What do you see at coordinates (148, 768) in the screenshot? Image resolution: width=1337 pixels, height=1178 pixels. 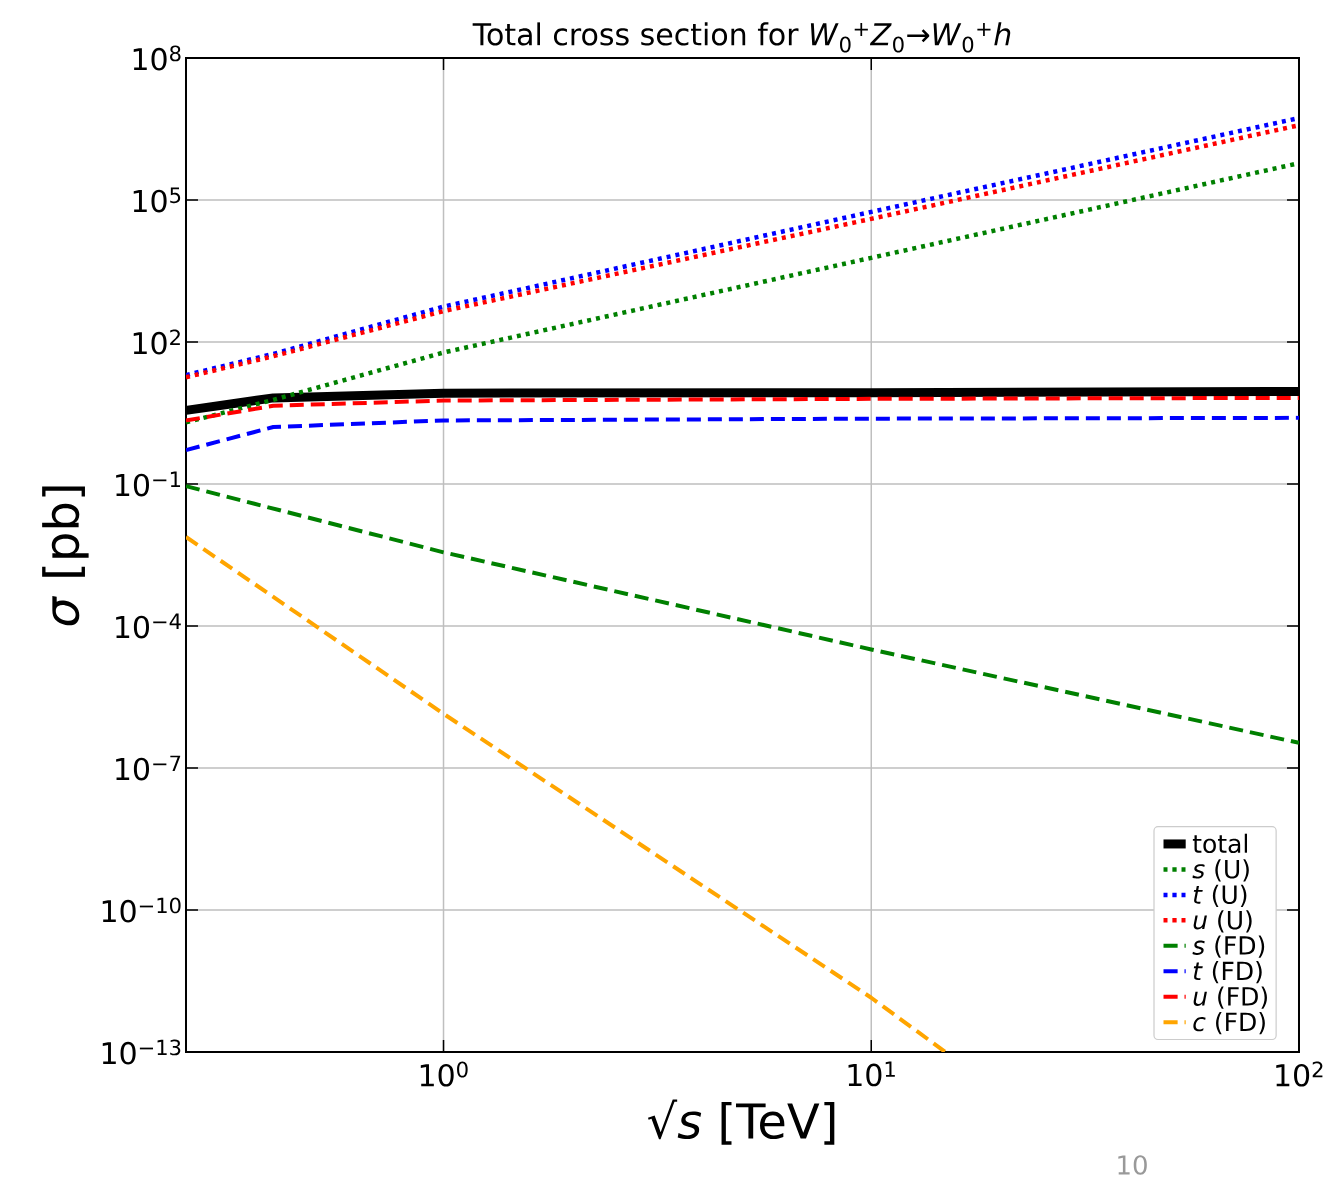 I see `y-tick-label: 10$^{−7}$` at bounding box center [148, 768].